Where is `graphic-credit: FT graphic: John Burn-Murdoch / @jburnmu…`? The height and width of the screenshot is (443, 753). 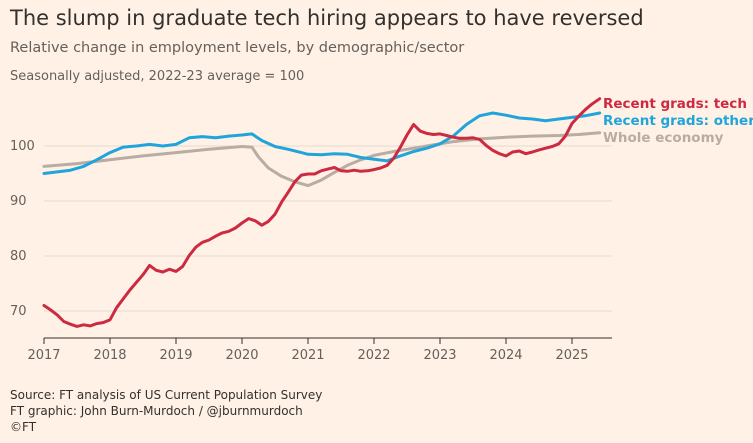 graphic-credit: FT graphic: John Burn-Murdoch / @jburnmu… is located at coordinates (156, 411).